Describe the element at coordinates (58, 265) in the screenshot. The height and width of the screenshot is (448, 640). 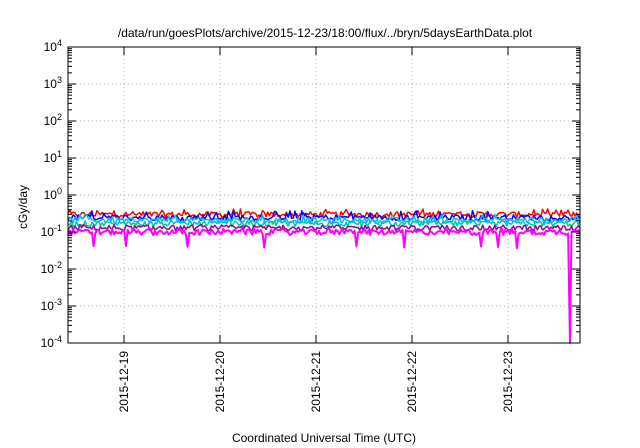
I see `y-tick-exponent: -2` at that location.